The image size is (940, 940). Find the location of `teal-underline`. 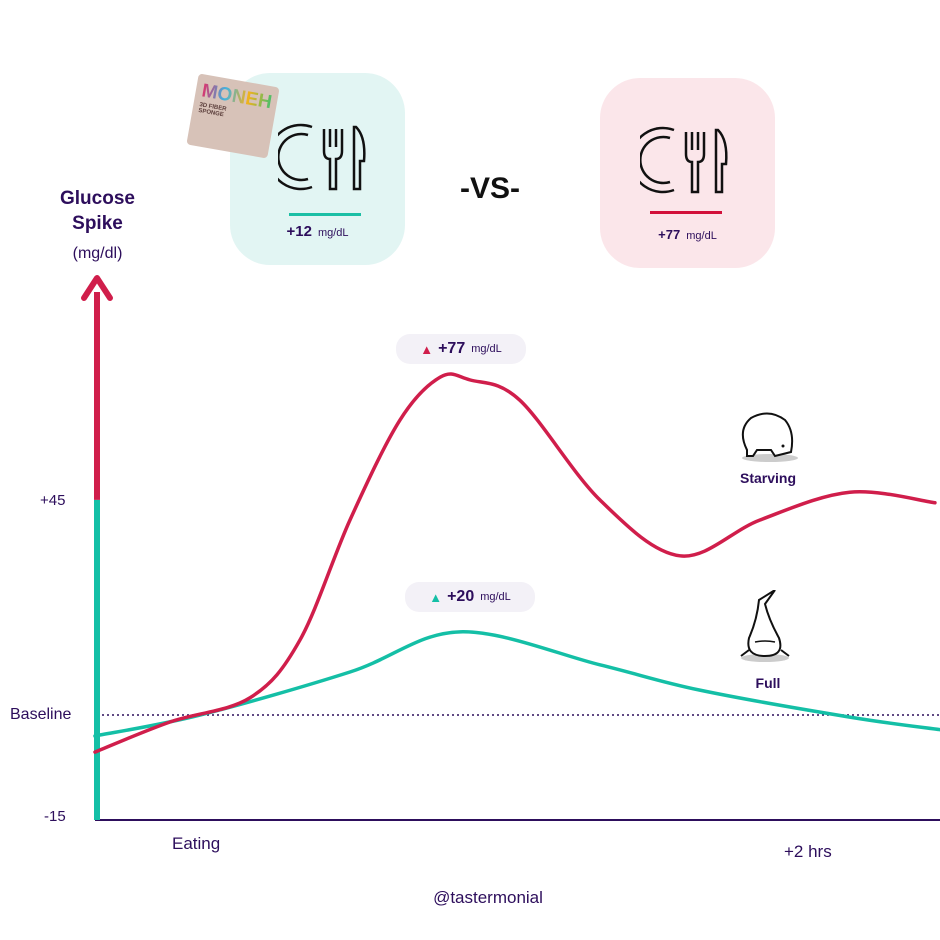

teal-underline is located at coordinates (325, 214).